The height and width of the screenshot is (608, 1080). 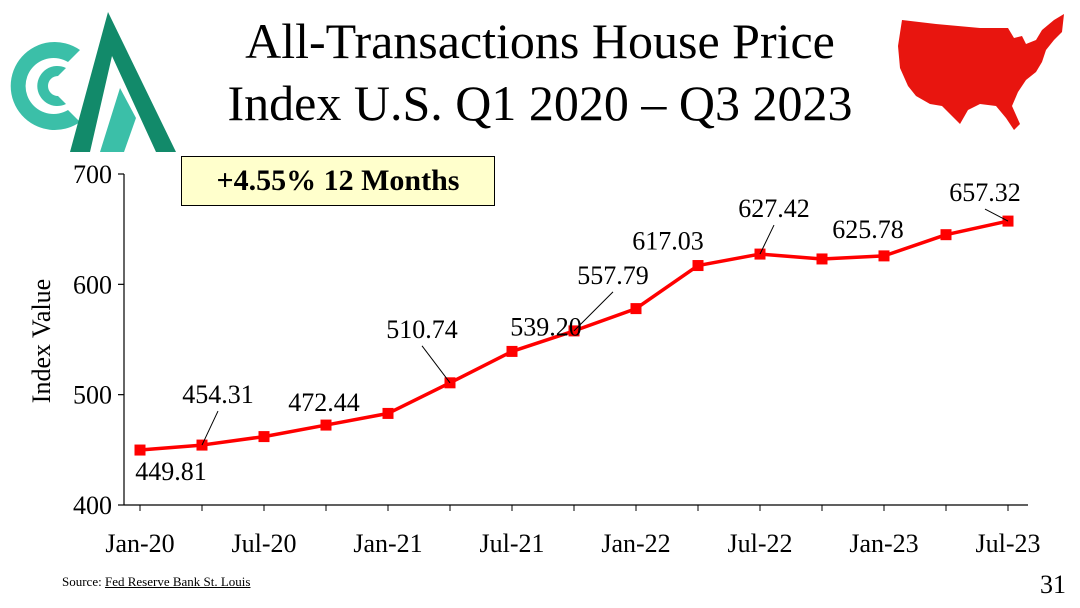 What do you see at coordinates (324, 402) in the screenshot?
I see `data-label: 472.44` at bounding box center [324, 402].